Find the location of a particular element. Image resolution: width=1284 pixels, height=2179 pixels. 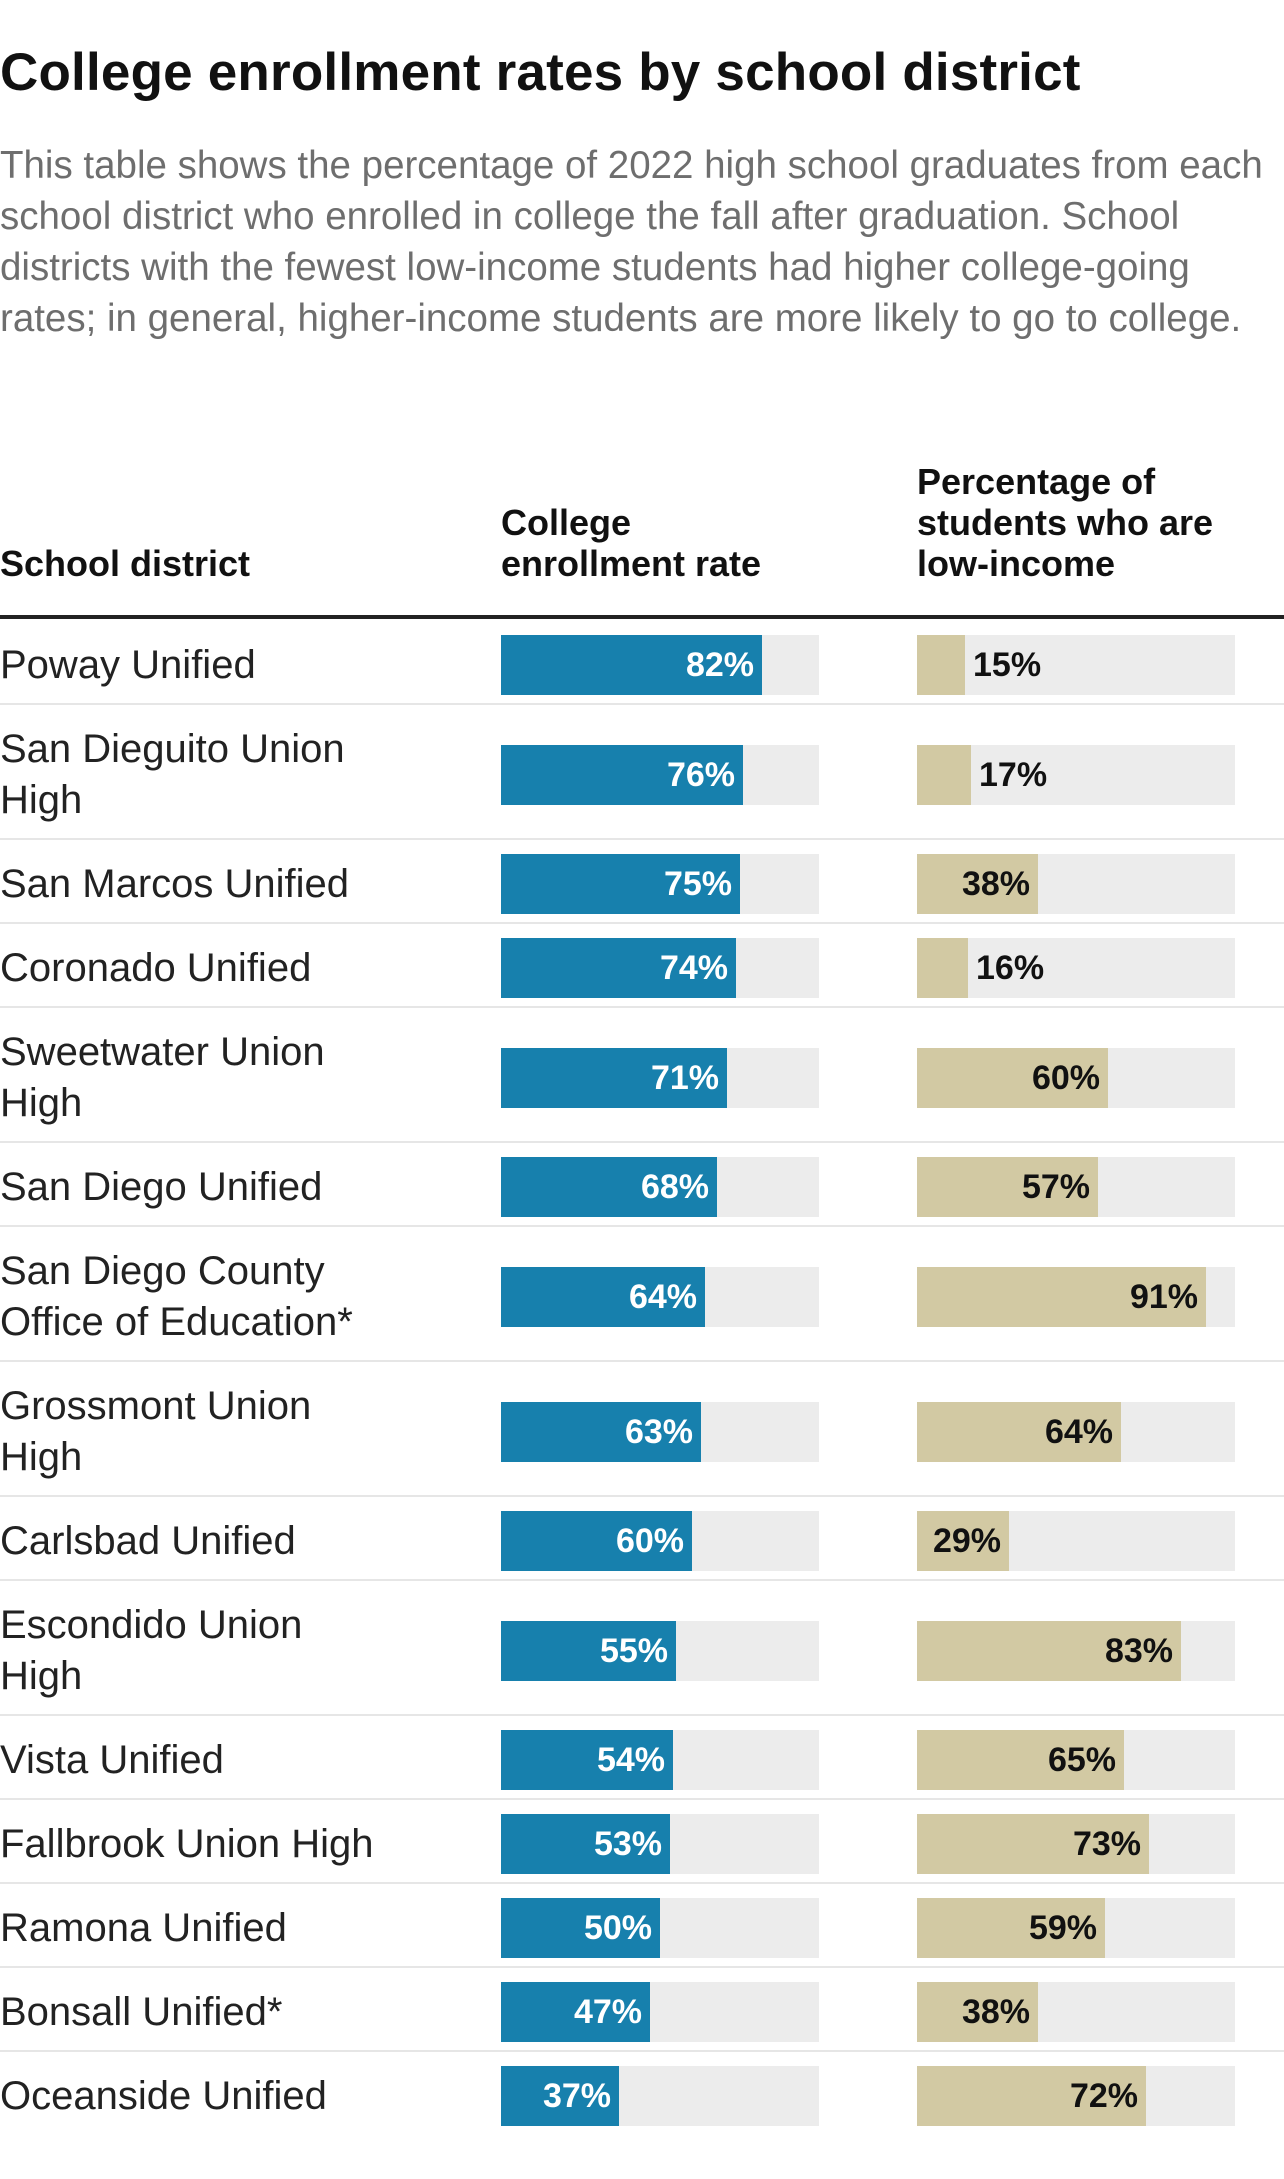

enrollment-value-label: 60% is located at coordinates (649, 1541).